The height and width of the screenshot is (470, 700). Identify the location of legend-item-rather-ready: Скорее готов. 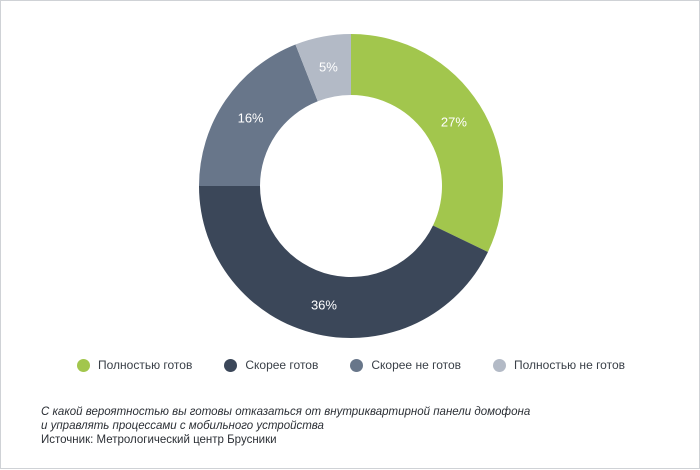
(271, 365).